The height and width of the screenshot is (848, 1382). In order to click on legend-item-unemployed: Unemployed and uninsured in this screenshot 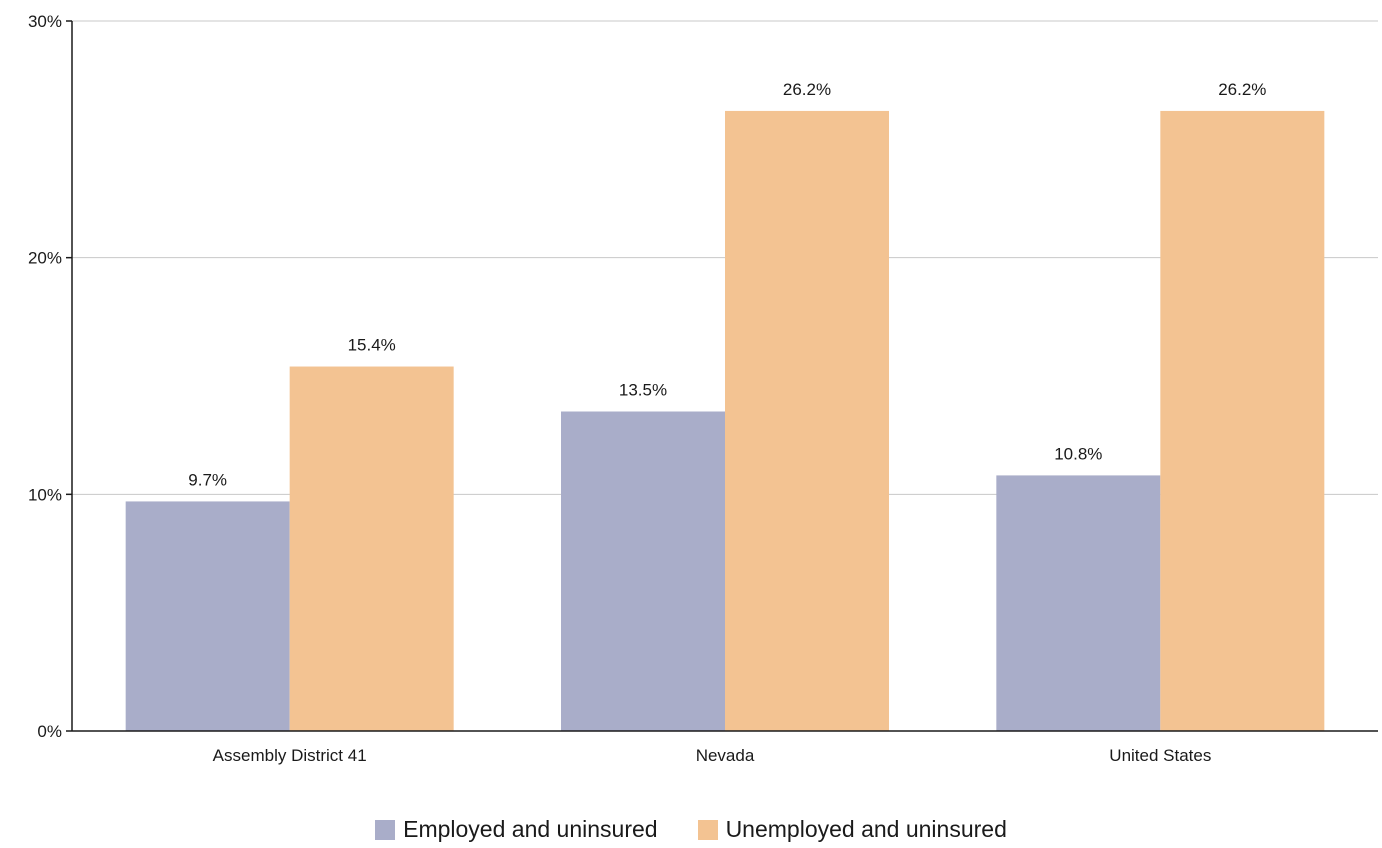, I will do `click(852, 829)`.